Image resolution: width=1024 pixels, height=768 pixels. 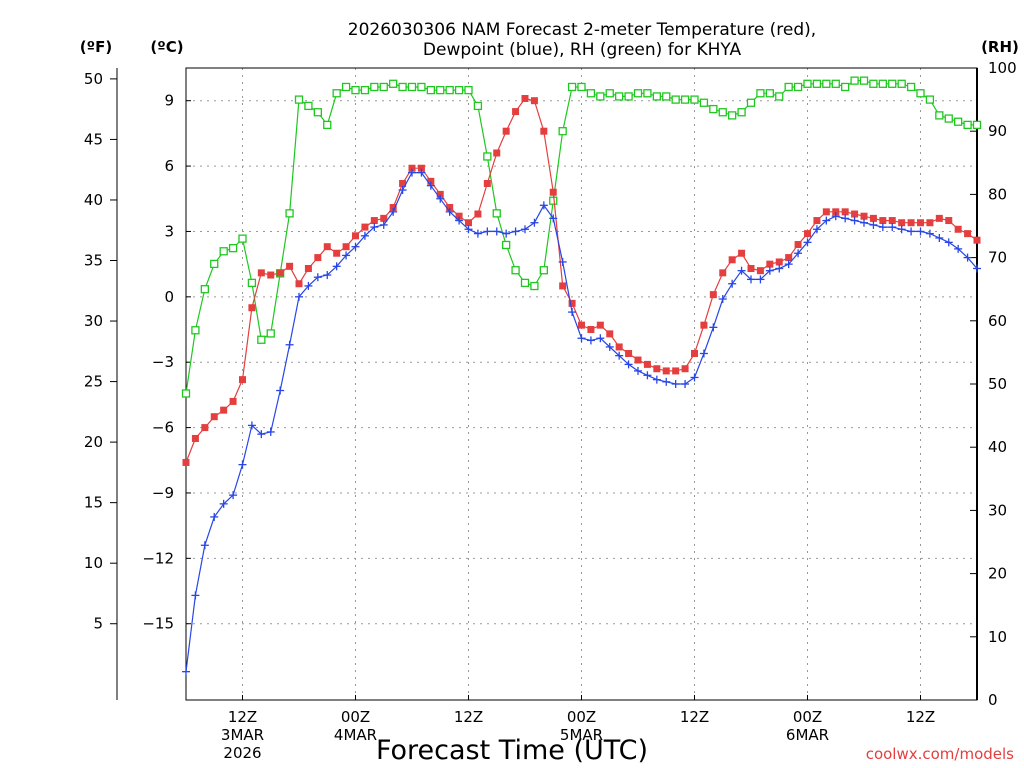 I want to click on credit-text: coolwx.com/models, so click(x=940, y=754).